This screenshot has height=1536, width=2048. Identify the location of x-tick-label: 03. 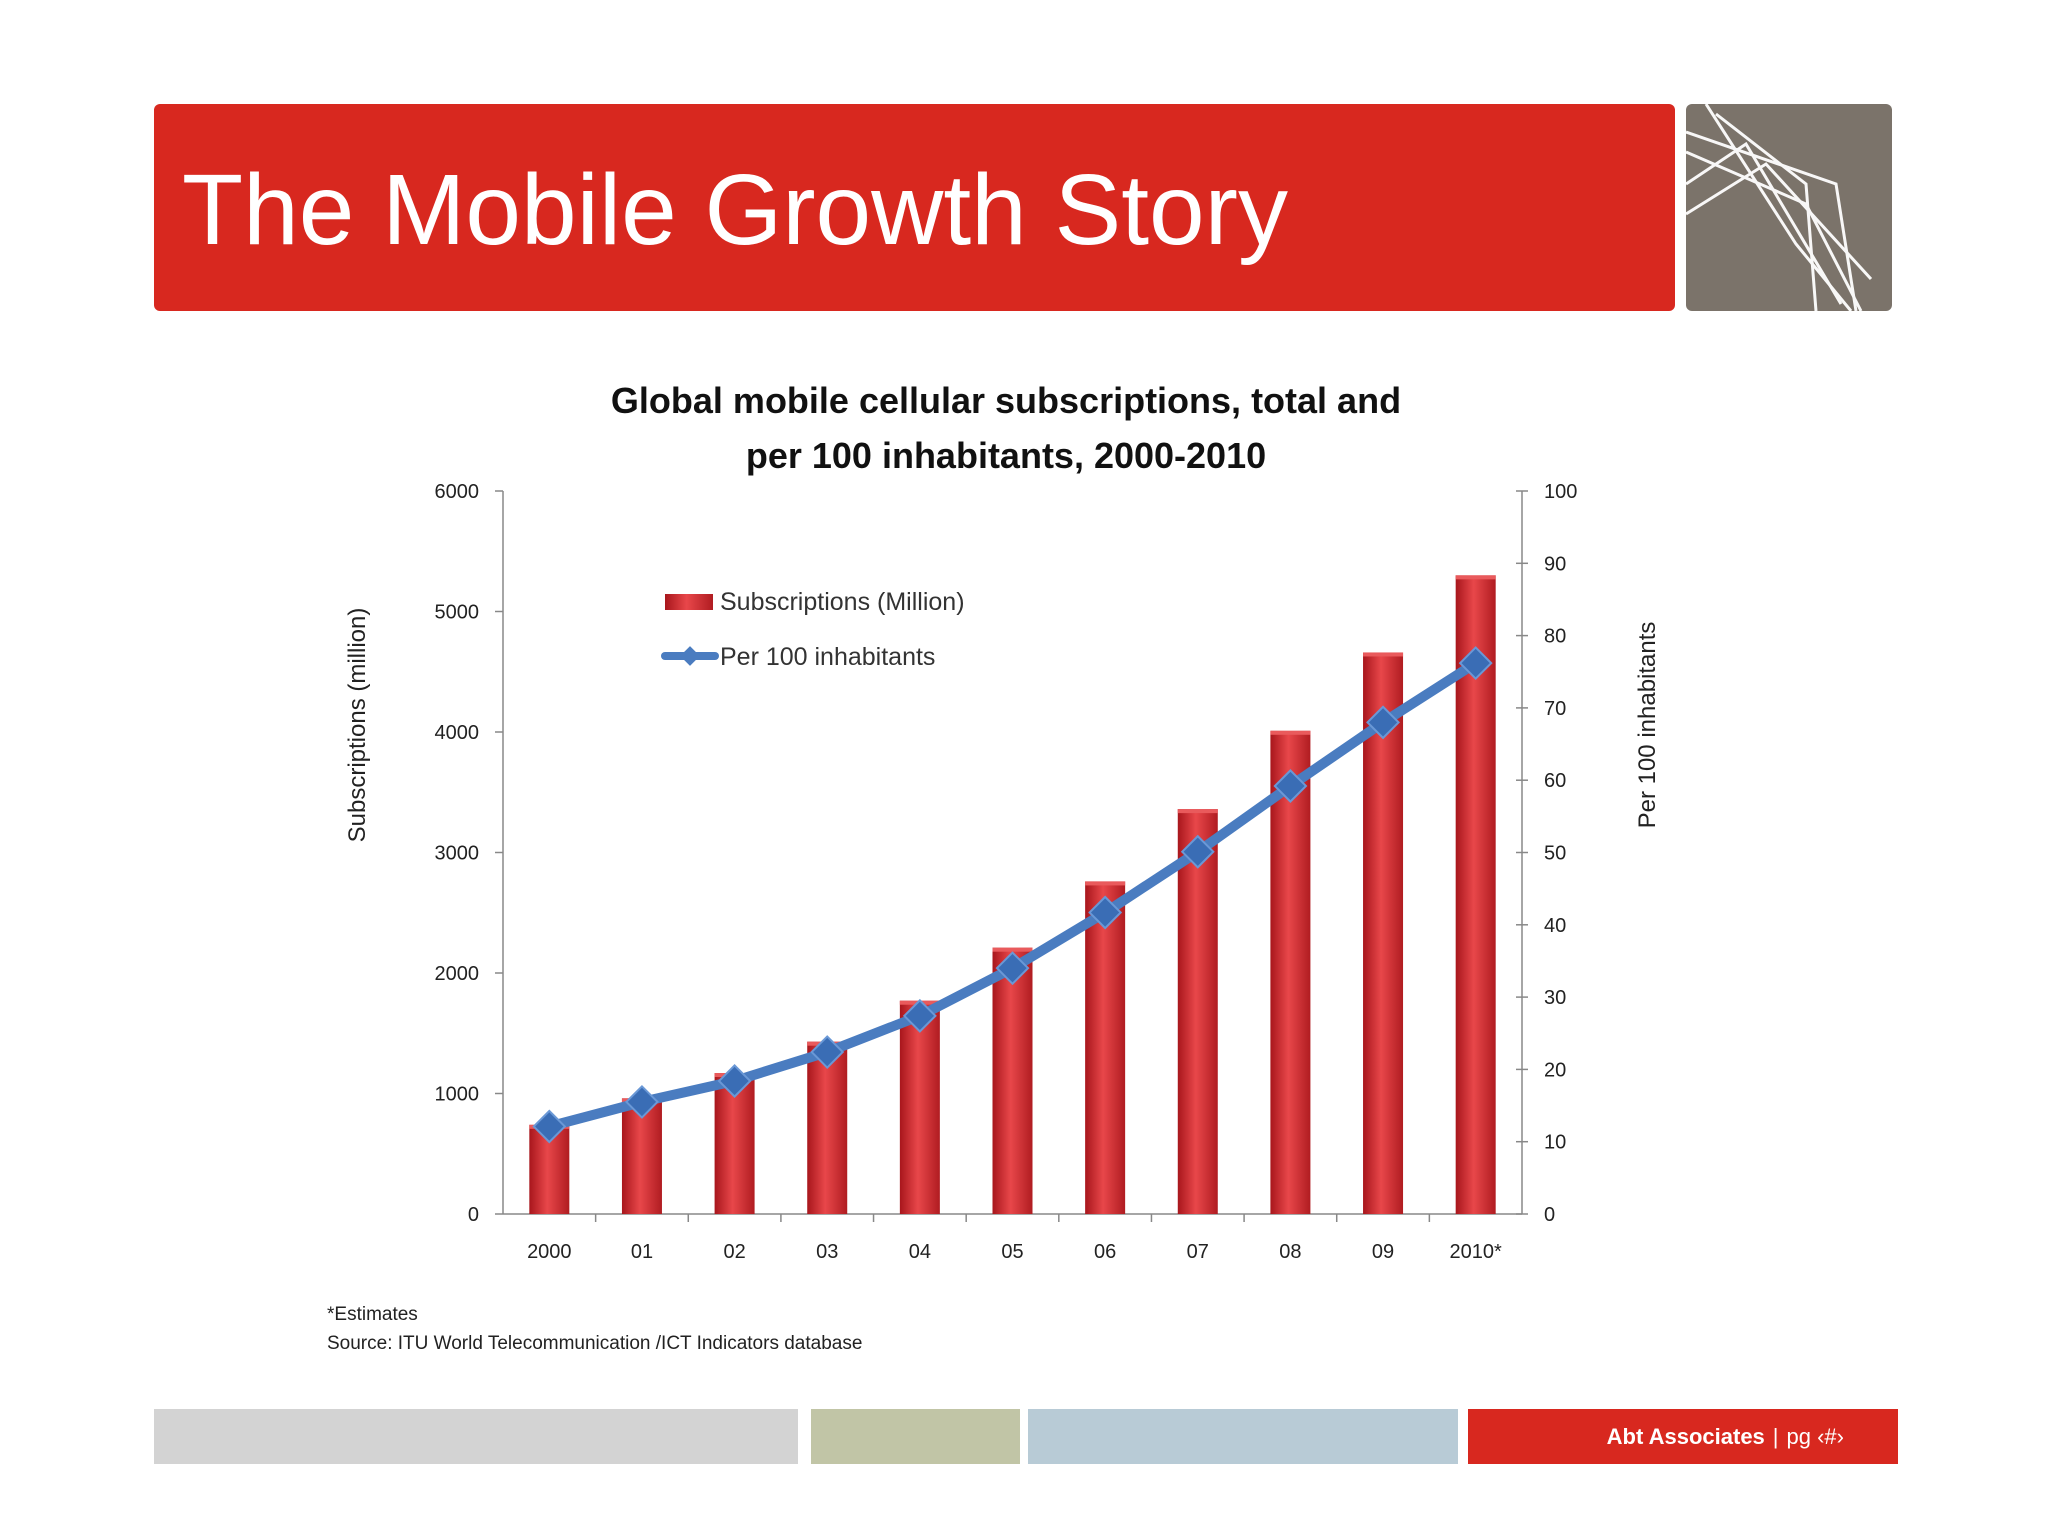
(827, 1252).